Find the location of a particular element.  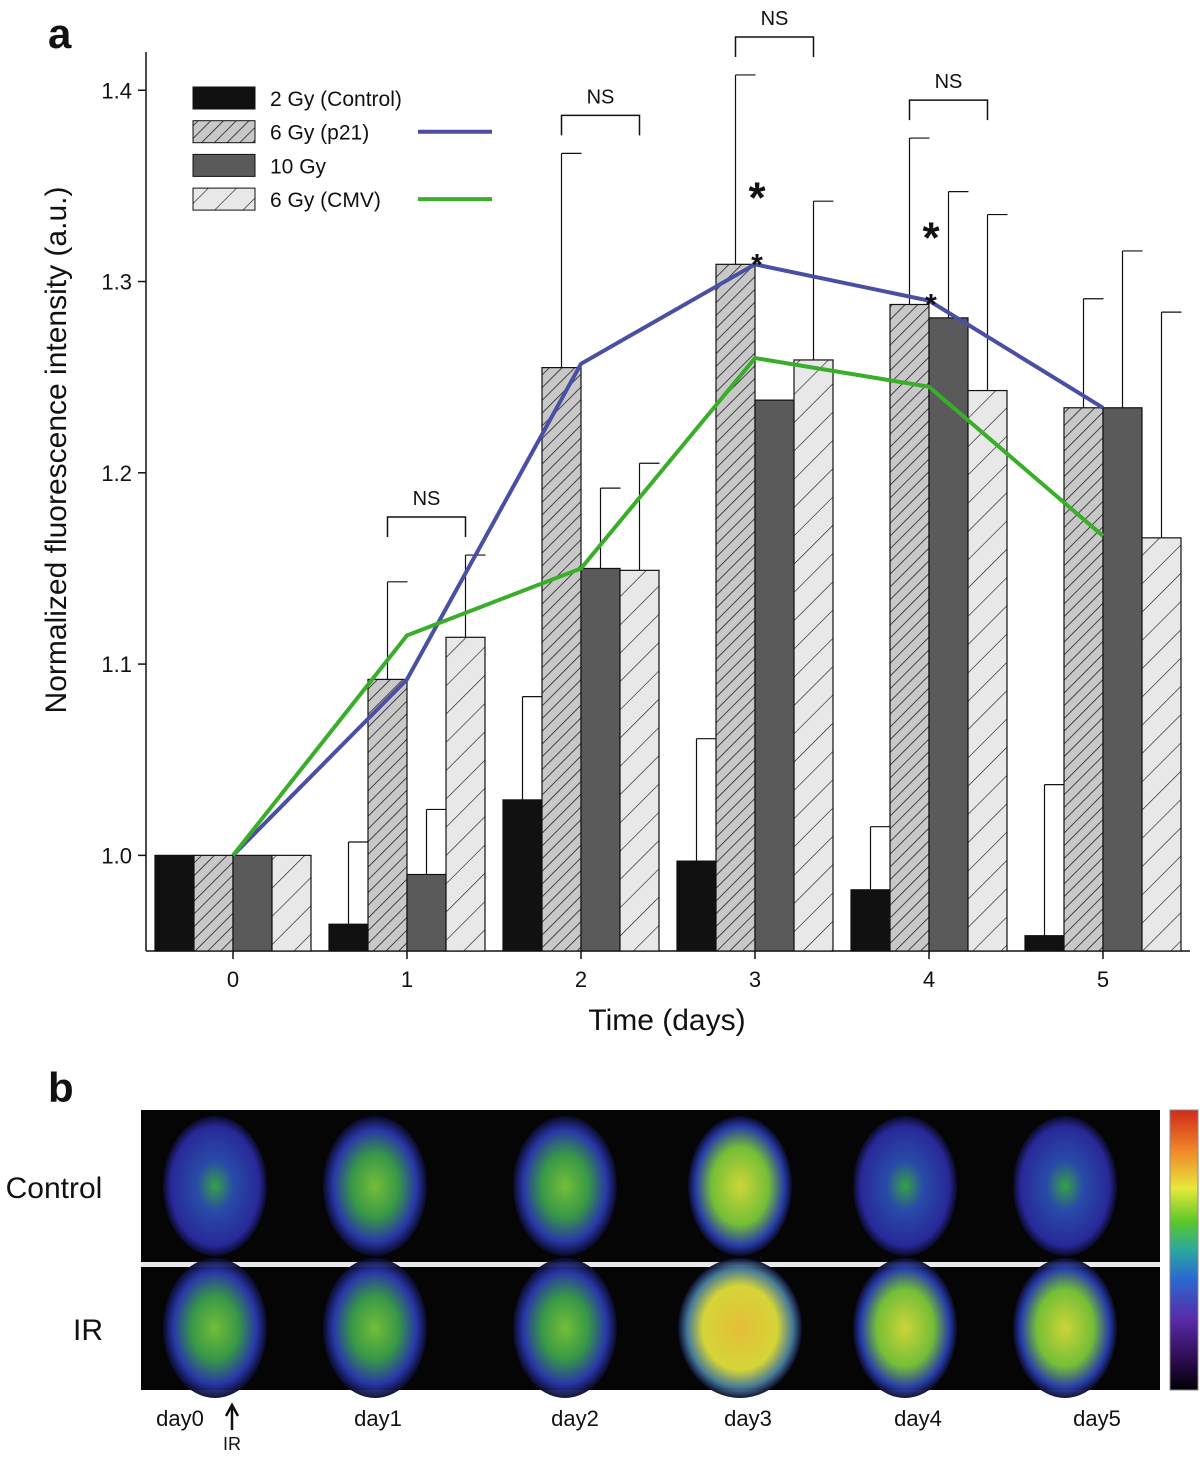

x-tick-label: 0 is located at coordinates (233, 979).